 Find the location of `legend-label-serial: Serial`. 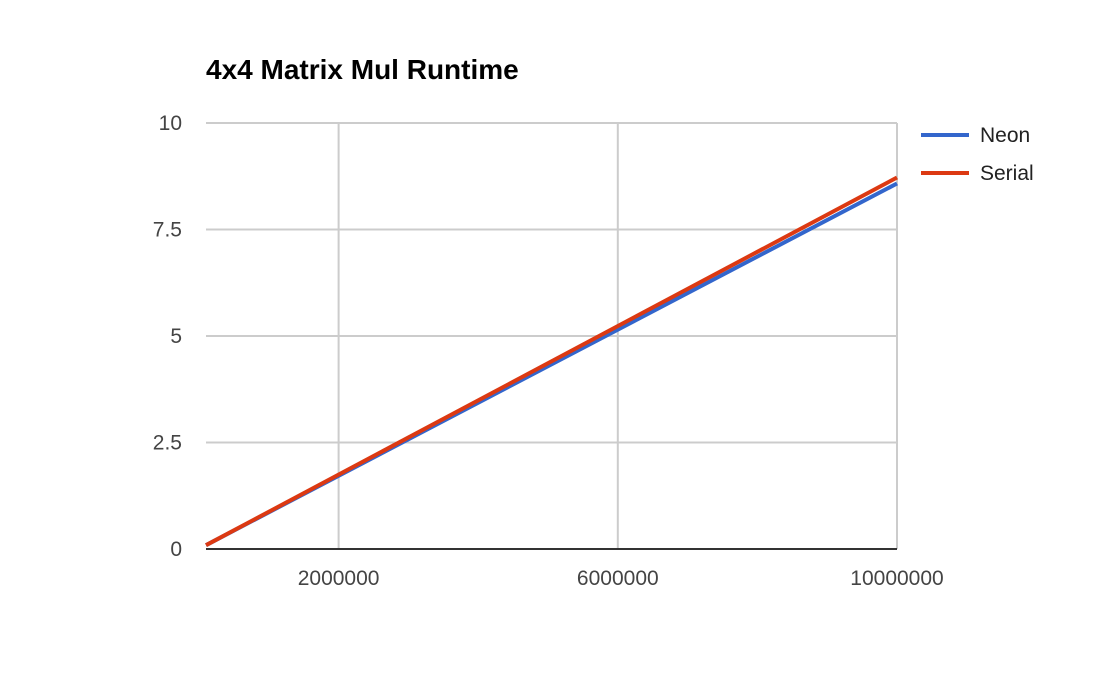

legend-label-serial: Serial is located at coordinates (1007, 173).